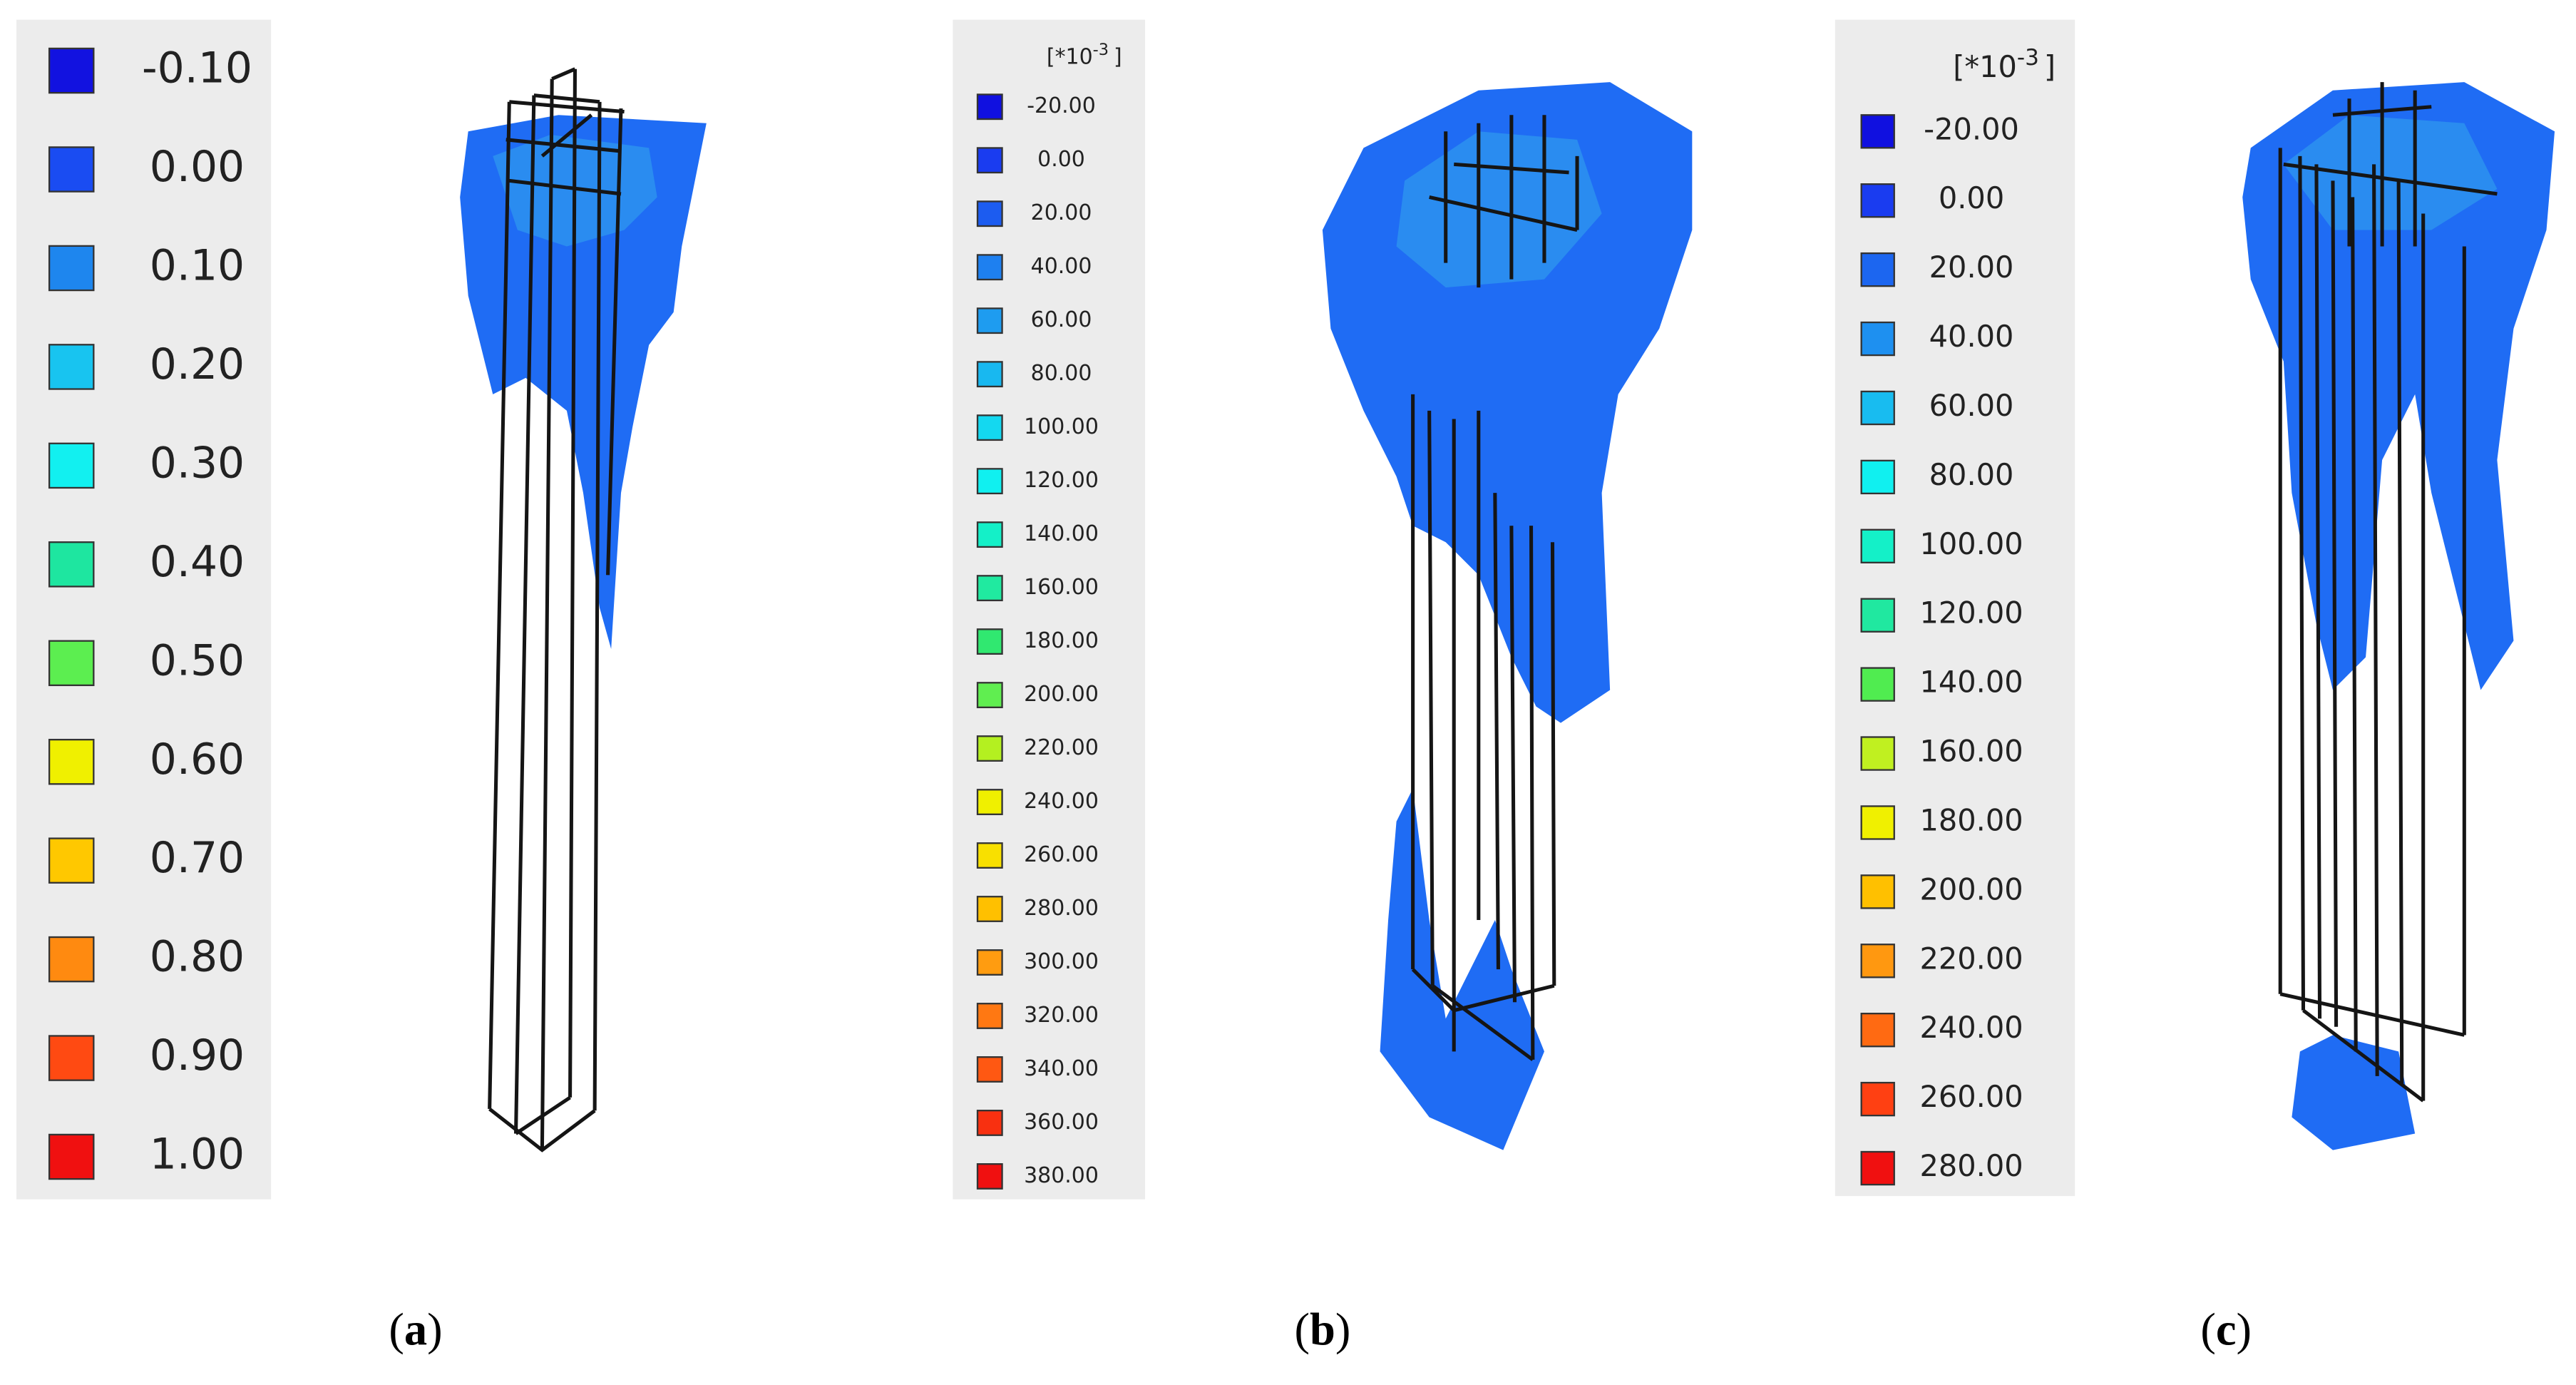  What do you see at coordinates (1061, 1016) in the screenshot?
I see `legend-label: 320.00` at bounding box center [1061, 1016].